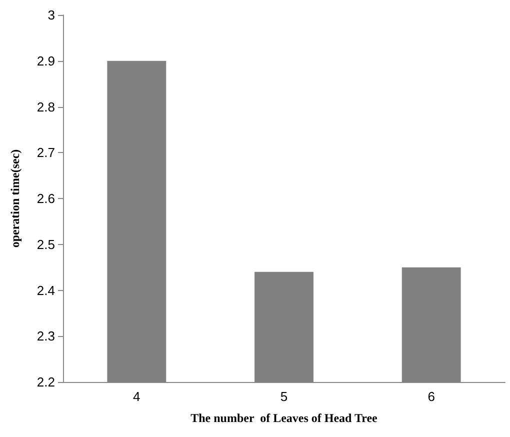 This screenshot has height=437, width=510. What do you see at coordinates (45, 382) in the screenshot?
I see `y-tick-label: 2.2` at bounding box center [45, 382].